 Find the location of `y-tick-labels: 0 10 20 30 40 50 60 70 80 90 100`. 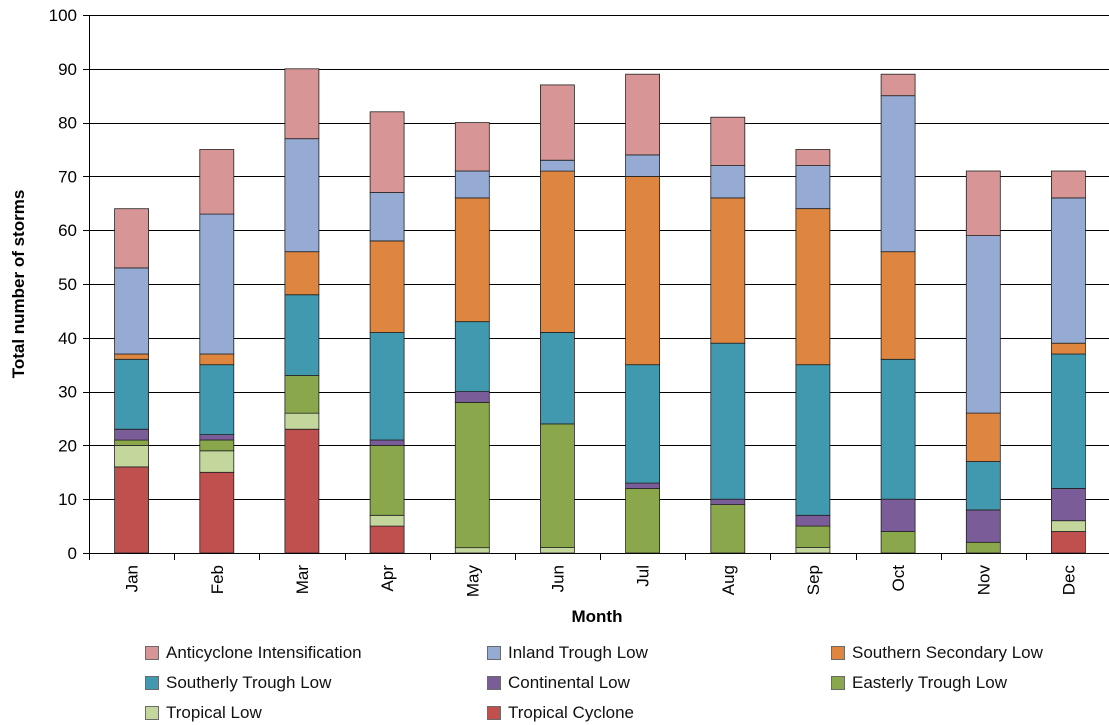

y-tick-labels: 0 10 20 30 40 50 60 70 80 90 100 is located at coordinates (63, 284).